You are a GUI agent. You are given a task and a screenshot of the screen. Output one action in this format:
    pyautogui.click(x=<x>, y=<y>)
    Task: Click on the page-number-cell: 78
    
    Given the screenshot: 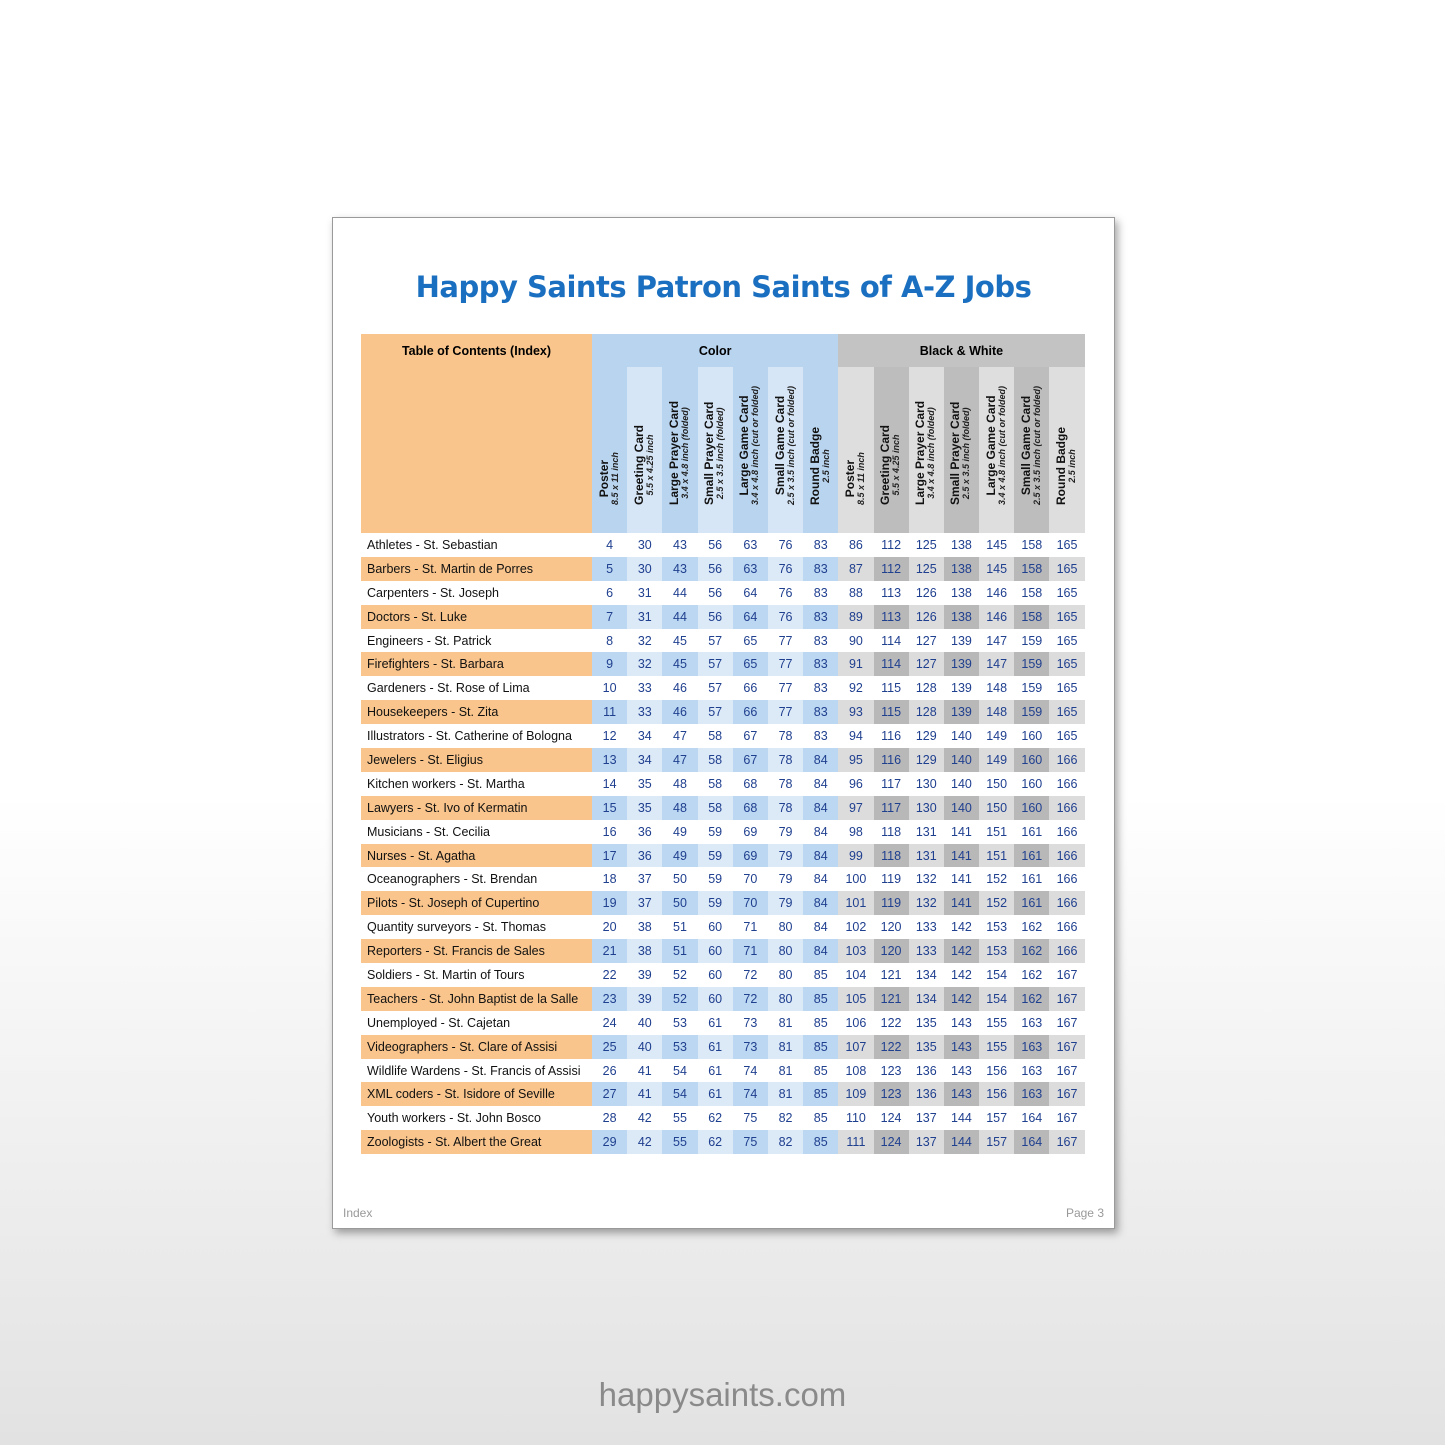 What is the action you would take?
    pyautogui.click(x=785, y=807)
    